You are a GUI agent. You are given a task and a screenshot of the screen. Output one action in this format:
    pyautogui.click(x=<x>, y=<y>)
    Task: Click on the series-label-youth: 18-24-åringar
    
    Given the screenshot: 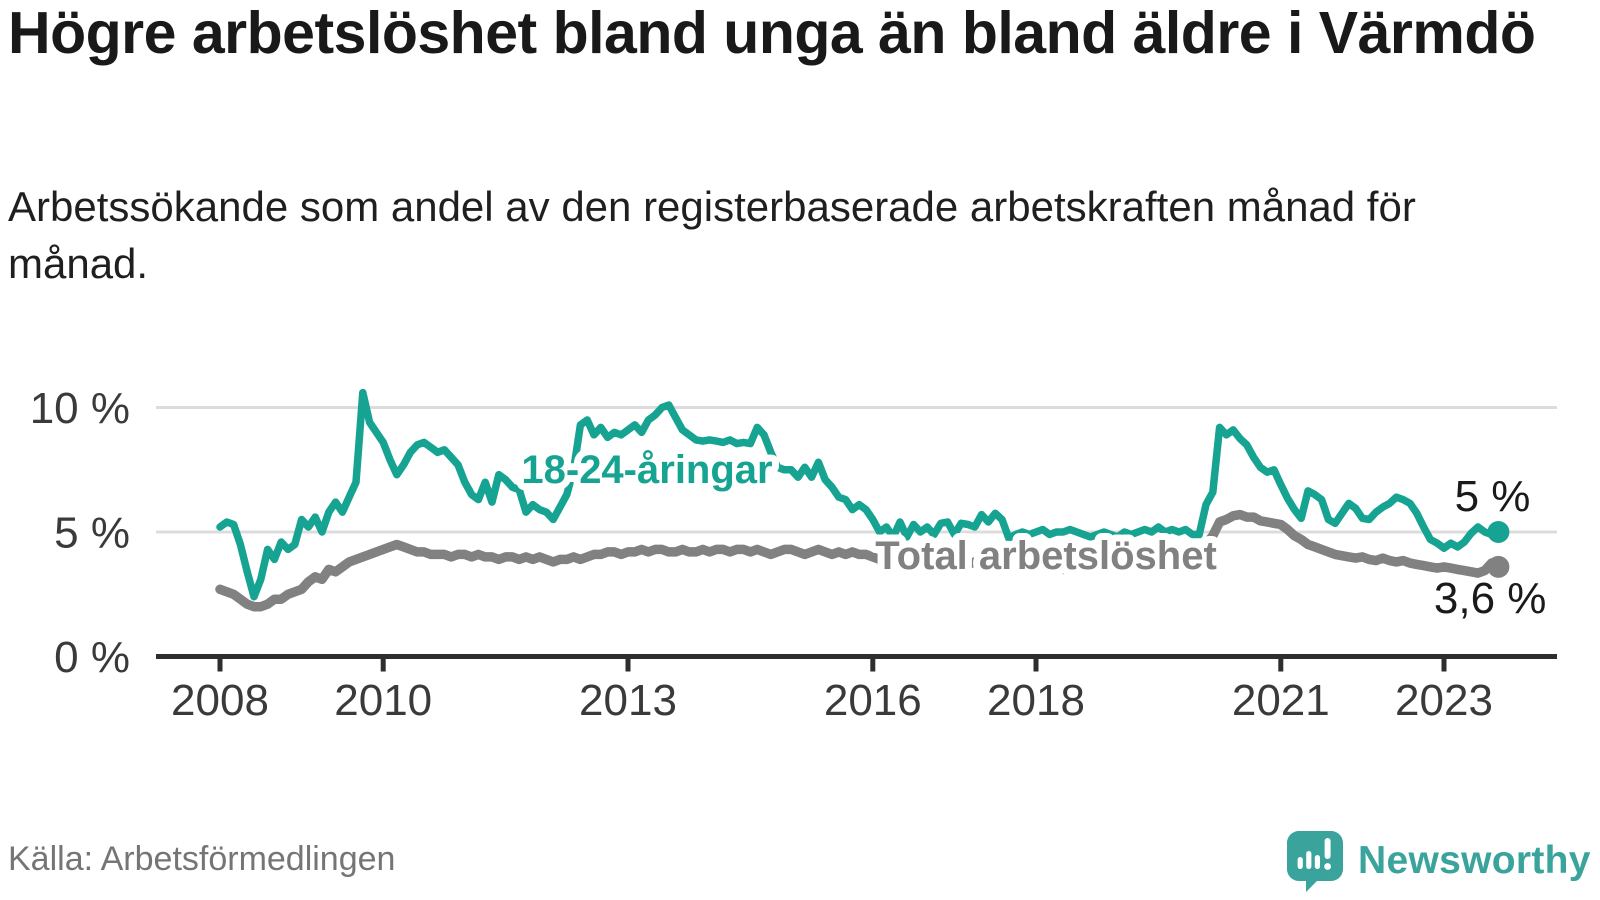 What is the action you would take?
    pyautogui.click(x=646, y=470)
    